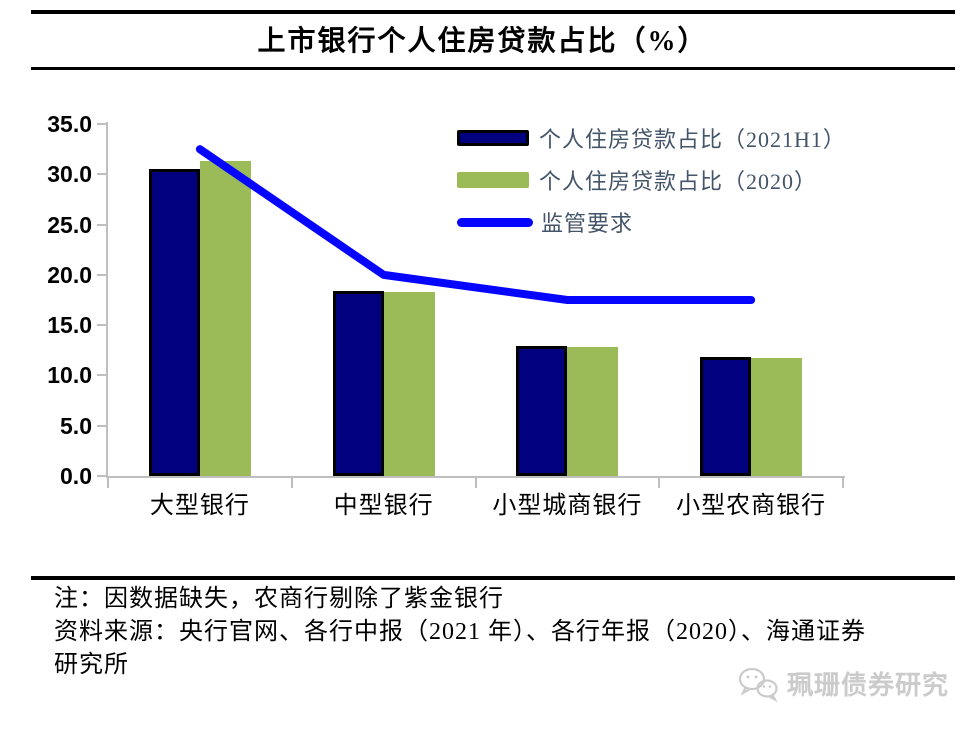  I want to click on chart-legend: 个人住房贷款占比（2021H1） 个人住房贷款占比（2020） 监管要求, so click(651, 180).